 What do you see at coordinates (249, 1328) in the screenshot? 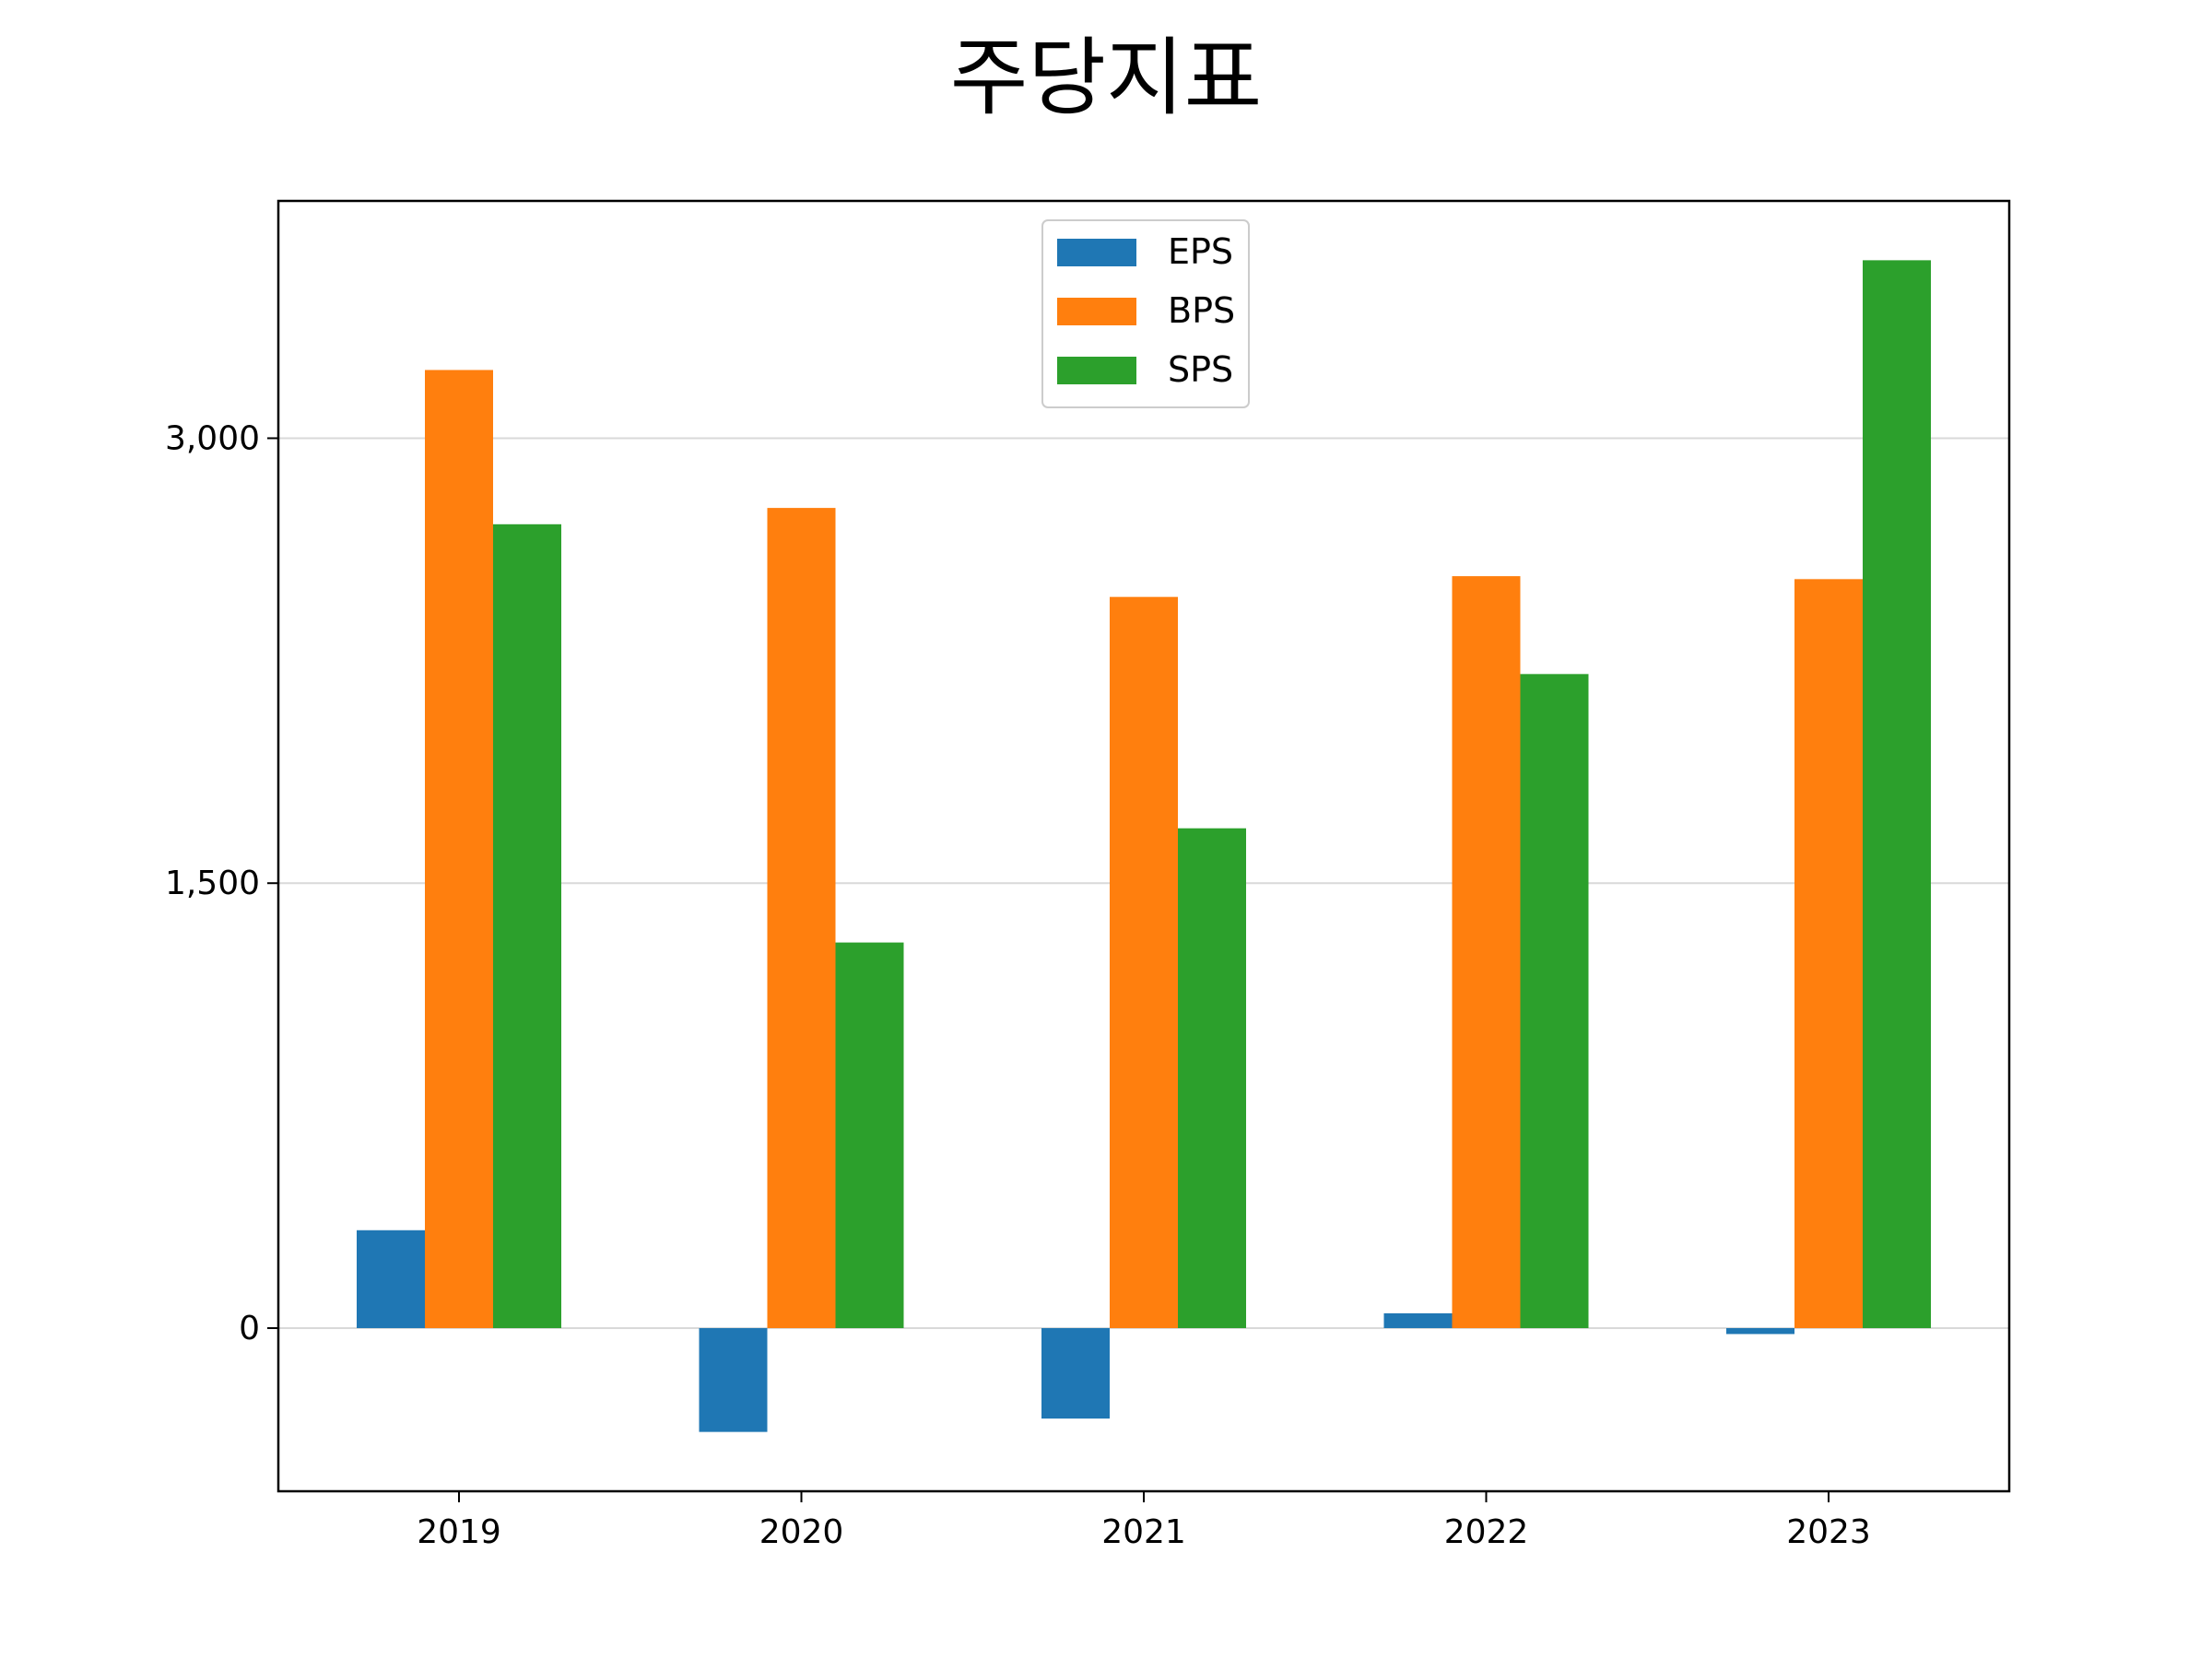
I see `y-tick-label: 0` at bounding box center [249, 1328].